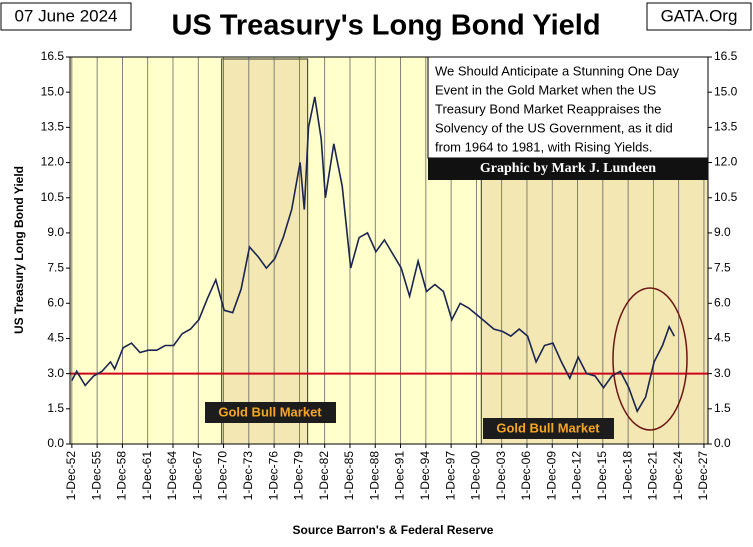 This screenshot has height=547, width=753. What do you see at coordinates (374, 476) in the screenshot?
I see `x-tick-label: 1-Dec-88` at bounding box center [374, 476].